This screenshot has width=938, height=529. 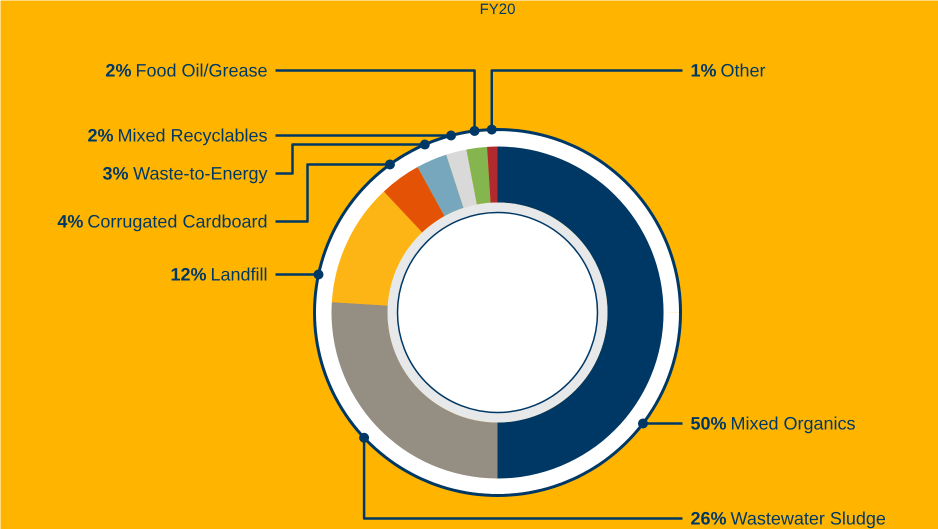 I want to click on slice-label: Other, so click(x=743, y=70).